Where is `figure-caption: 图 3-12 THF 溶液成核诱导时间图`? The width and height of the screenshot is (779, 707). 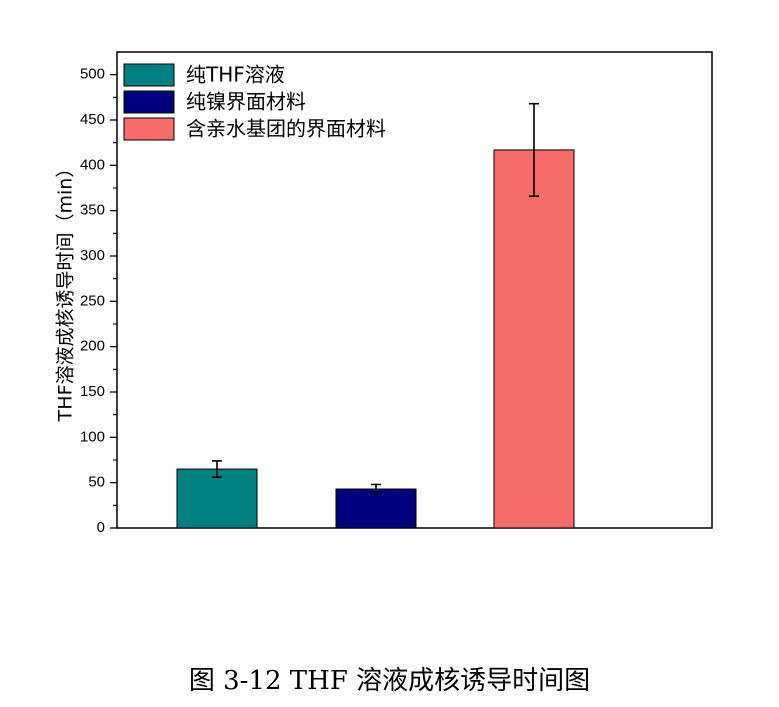
figure-caption: 图 3-12 THF 溶液成核诱导时间图 is located at coordinates (389, 681).